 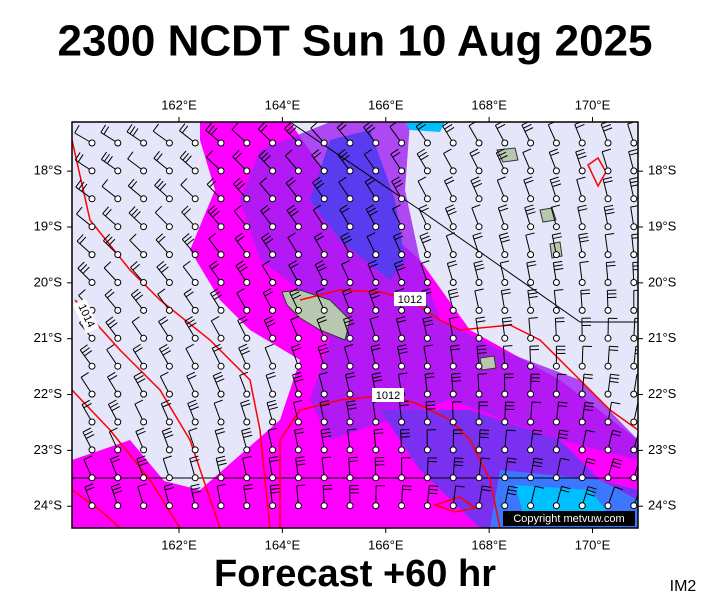 I want to click on rain-extreme, so click(x=425, y=127).